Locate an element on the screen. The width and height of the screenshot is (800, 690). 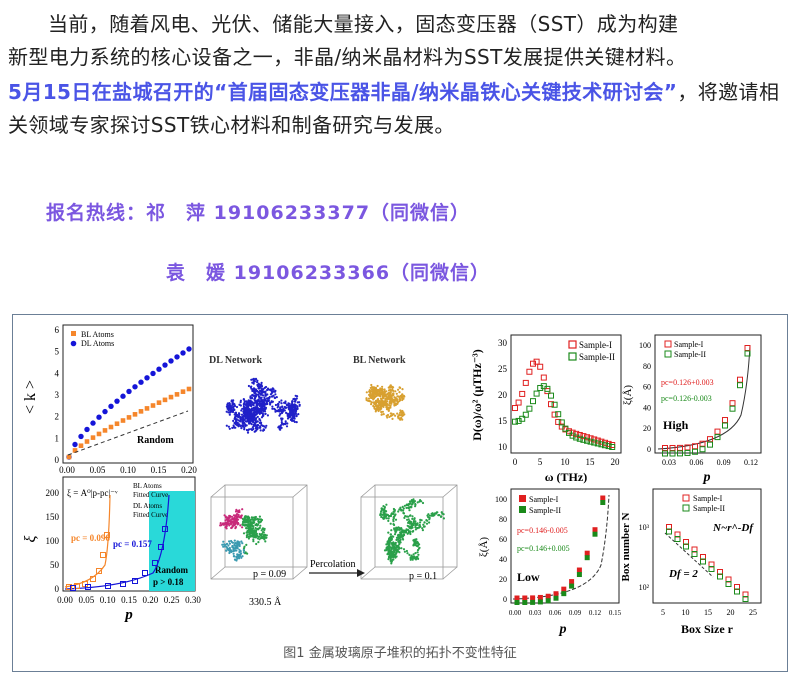
panel-low-y-tick-5: 100 is located at coordinates (501, 499).